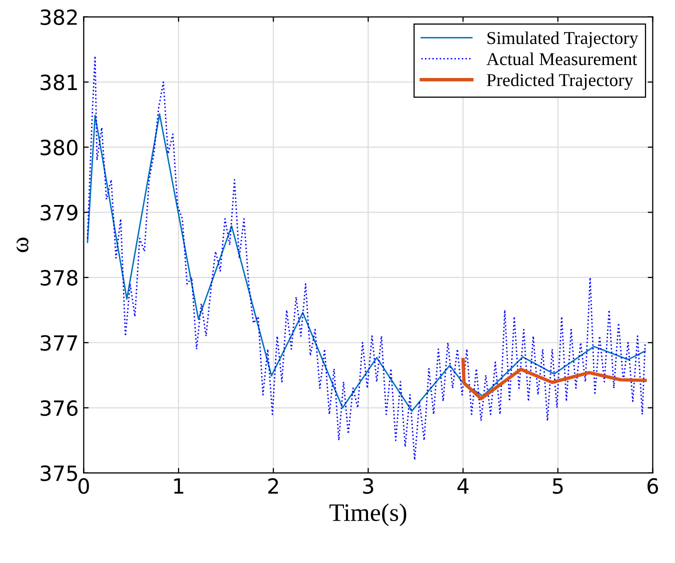 The height and width of the screenshot is (563, 675). Describe the element at coordinates (59, 343) in the screenshot. I see `y-tick-label: 377` at that location.